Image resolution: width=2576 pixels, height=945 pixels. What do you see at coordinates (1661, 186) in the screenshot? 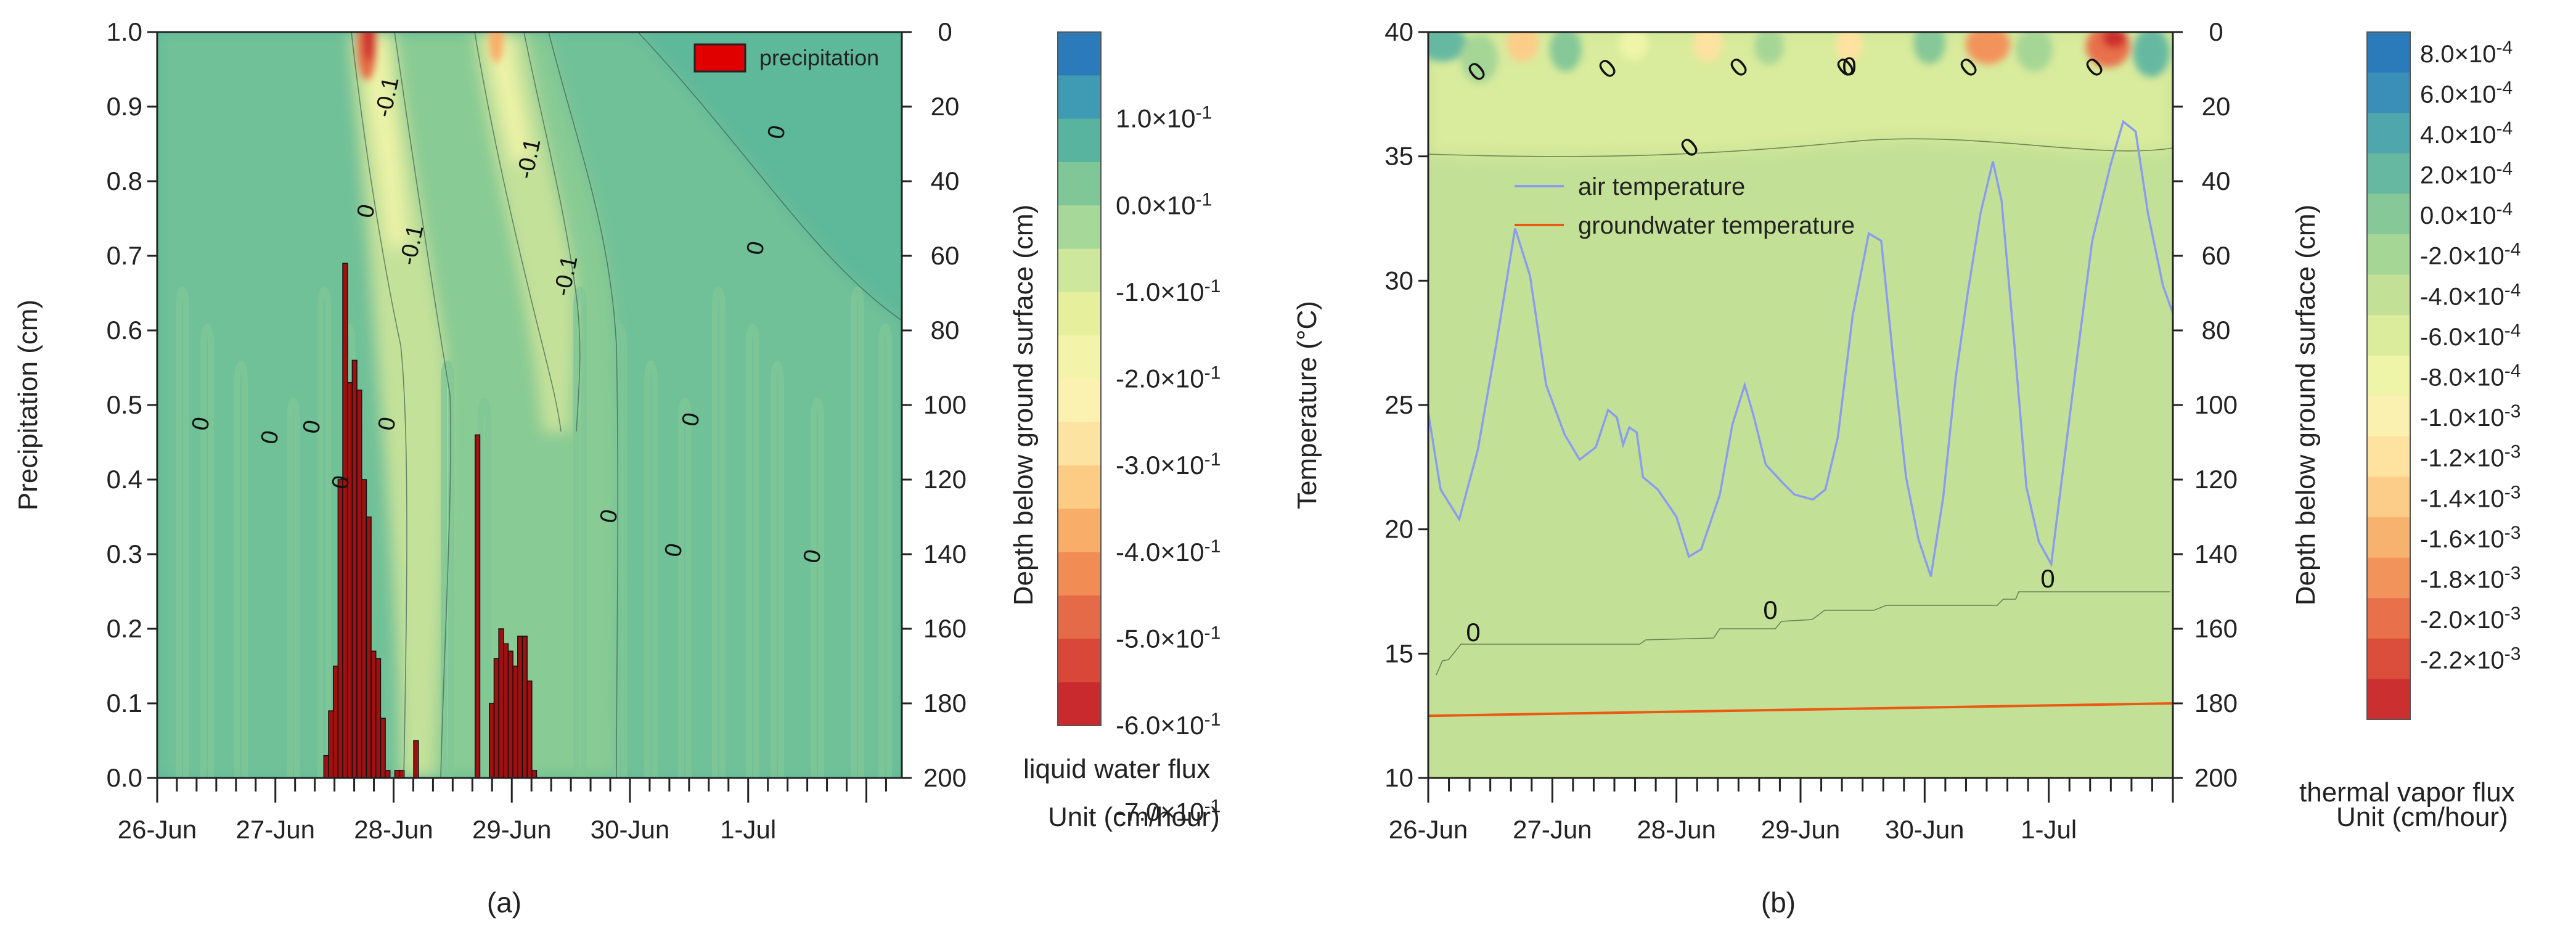
I see `air-temperature-legend-label: air temperature` at bounding box center [1661, 186].